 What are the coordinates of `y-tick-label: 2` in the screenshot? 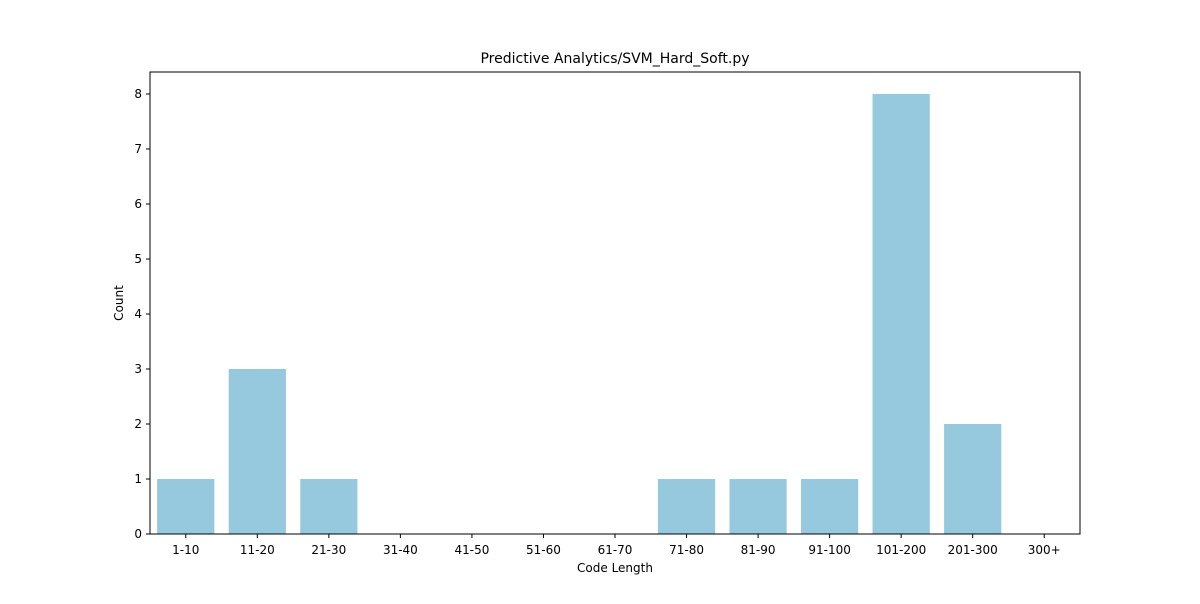 It's located at (138, 424).